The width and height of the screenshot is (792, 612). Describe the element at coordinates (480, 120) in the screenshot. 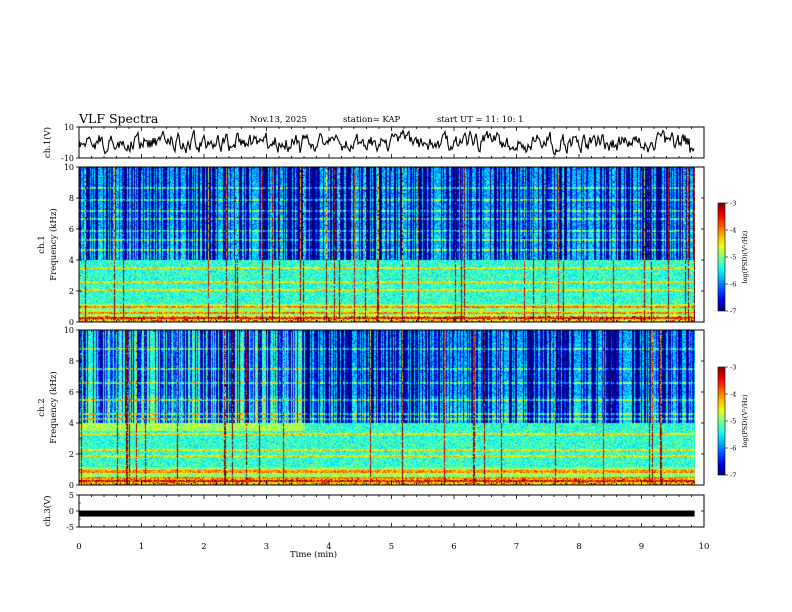

I see `start-time-label: start UT = 11: 10: 1` at that location.